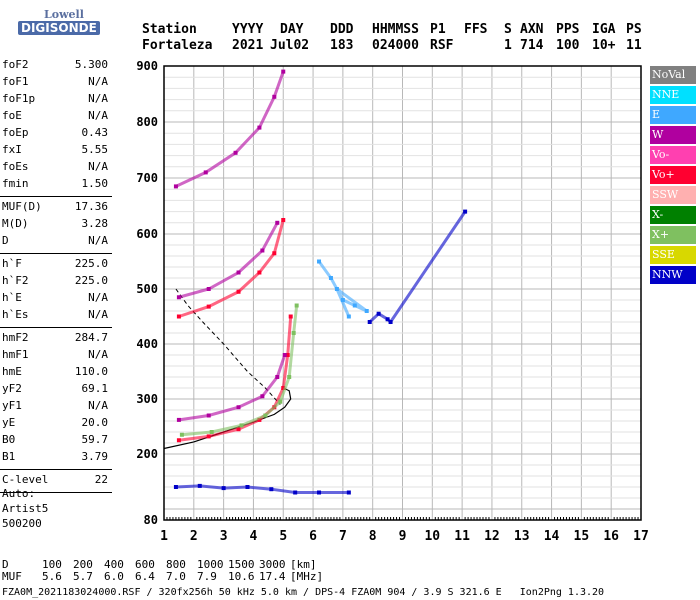 This screenshot has width=700, height=600. I want to click on param-row: D N/A, so click(56, 242).